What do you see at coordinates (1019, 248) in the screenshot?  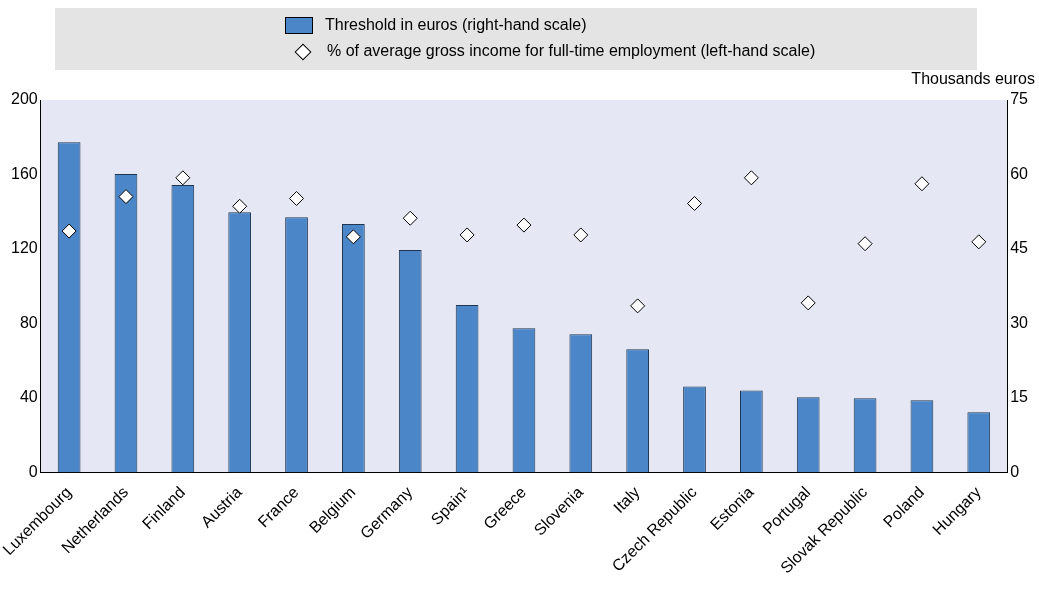 I see `y2-tick-label: 45` at bounding box center [1019, 248].